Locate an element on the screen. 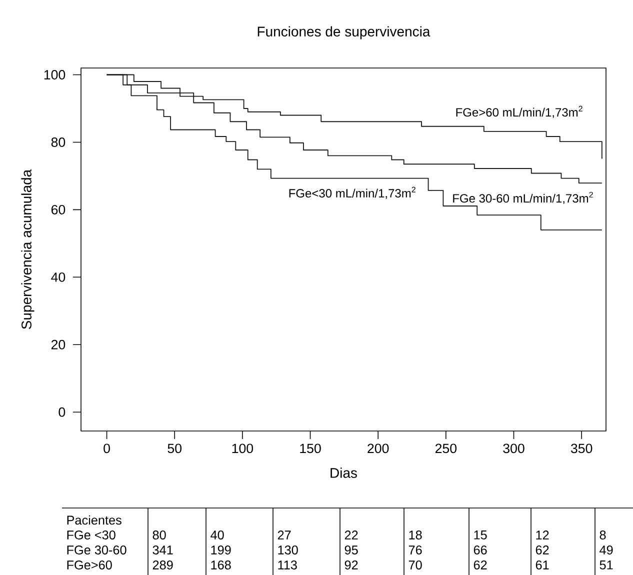  y-tick-label: 0 is located at coordinates (62, 412).